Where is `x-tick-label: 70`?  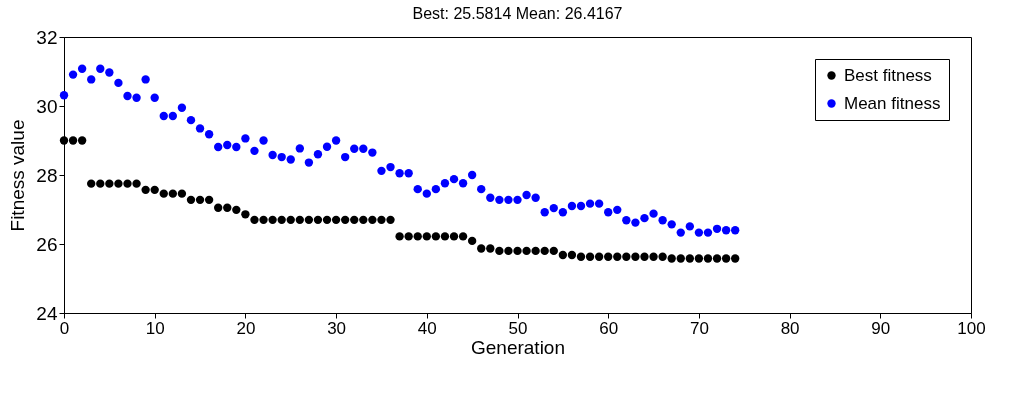
x-tick-label: 70 is located at coordinates (699, 328).